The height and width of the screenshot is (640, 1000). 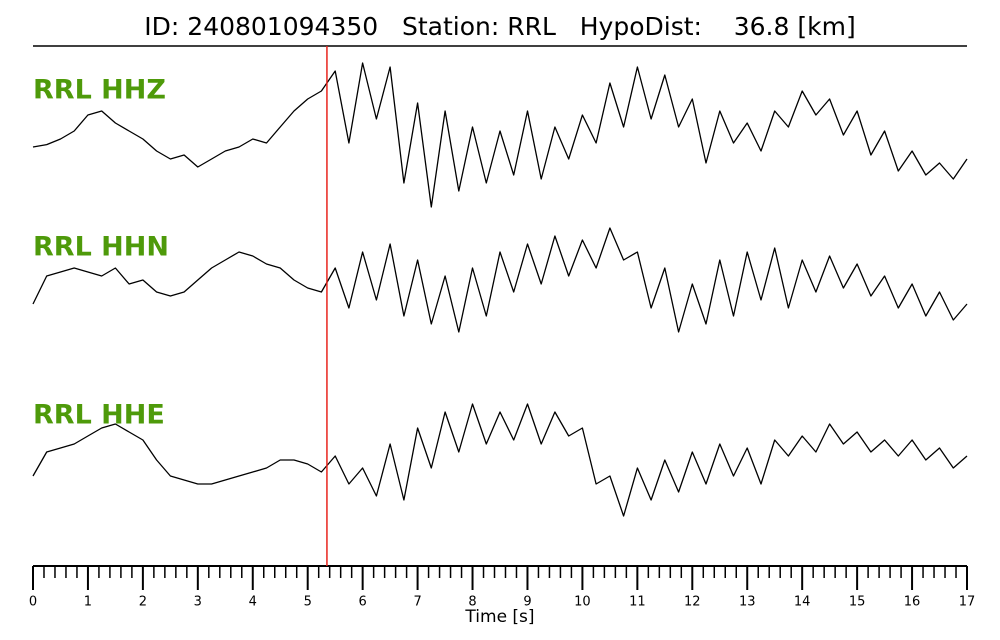 What do you see at coordinates (308, 602) in the screenshot?
I see `x-tick-label: 5` at bounding box center [308, 602].